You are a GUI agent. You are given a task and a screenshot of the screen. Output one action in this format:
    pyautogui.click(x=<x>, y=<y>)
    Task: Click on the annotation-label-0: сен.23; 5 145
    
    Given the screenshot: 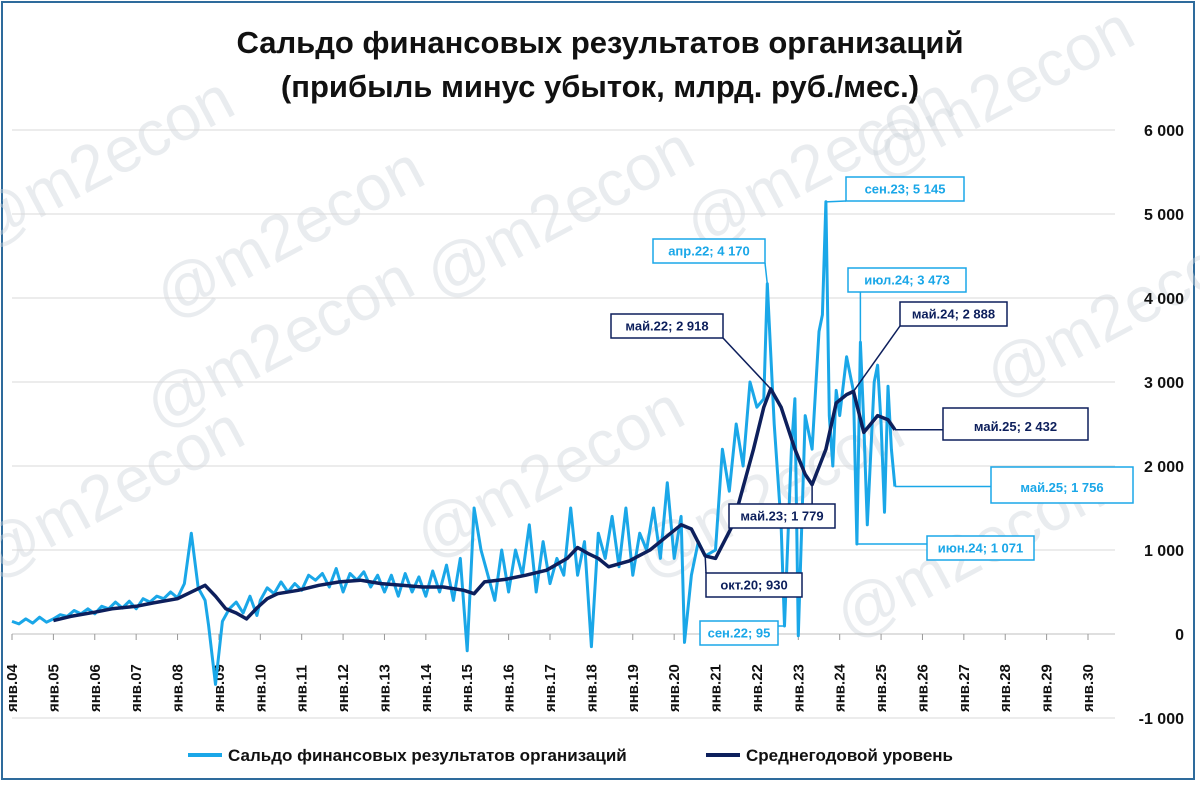 What is the action you would take?
    pyautogui.click(x=905, y=189)
    